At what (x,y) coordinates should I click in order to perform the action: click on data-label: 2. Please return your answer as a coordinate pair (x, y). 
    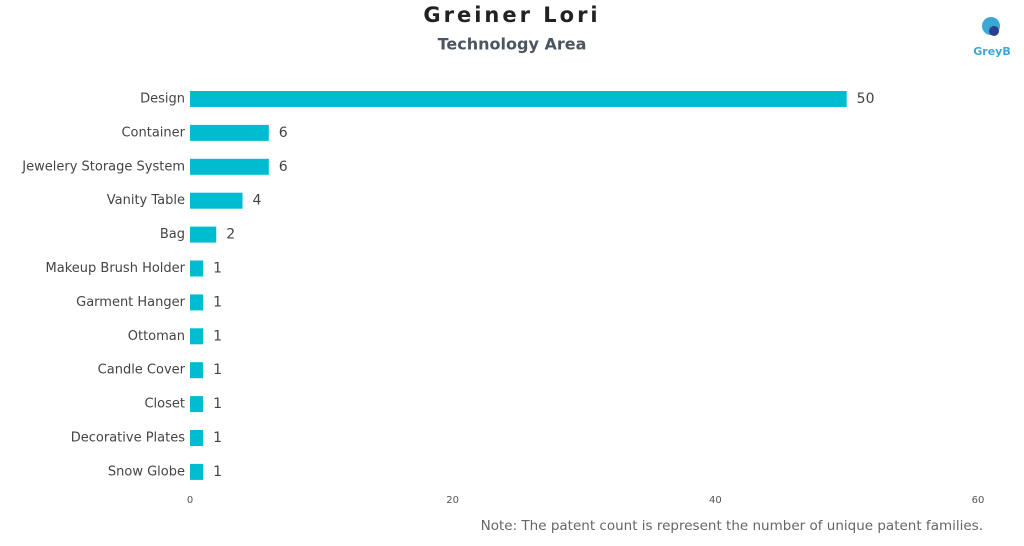
    Looking at the image, I should click on (230, 235).